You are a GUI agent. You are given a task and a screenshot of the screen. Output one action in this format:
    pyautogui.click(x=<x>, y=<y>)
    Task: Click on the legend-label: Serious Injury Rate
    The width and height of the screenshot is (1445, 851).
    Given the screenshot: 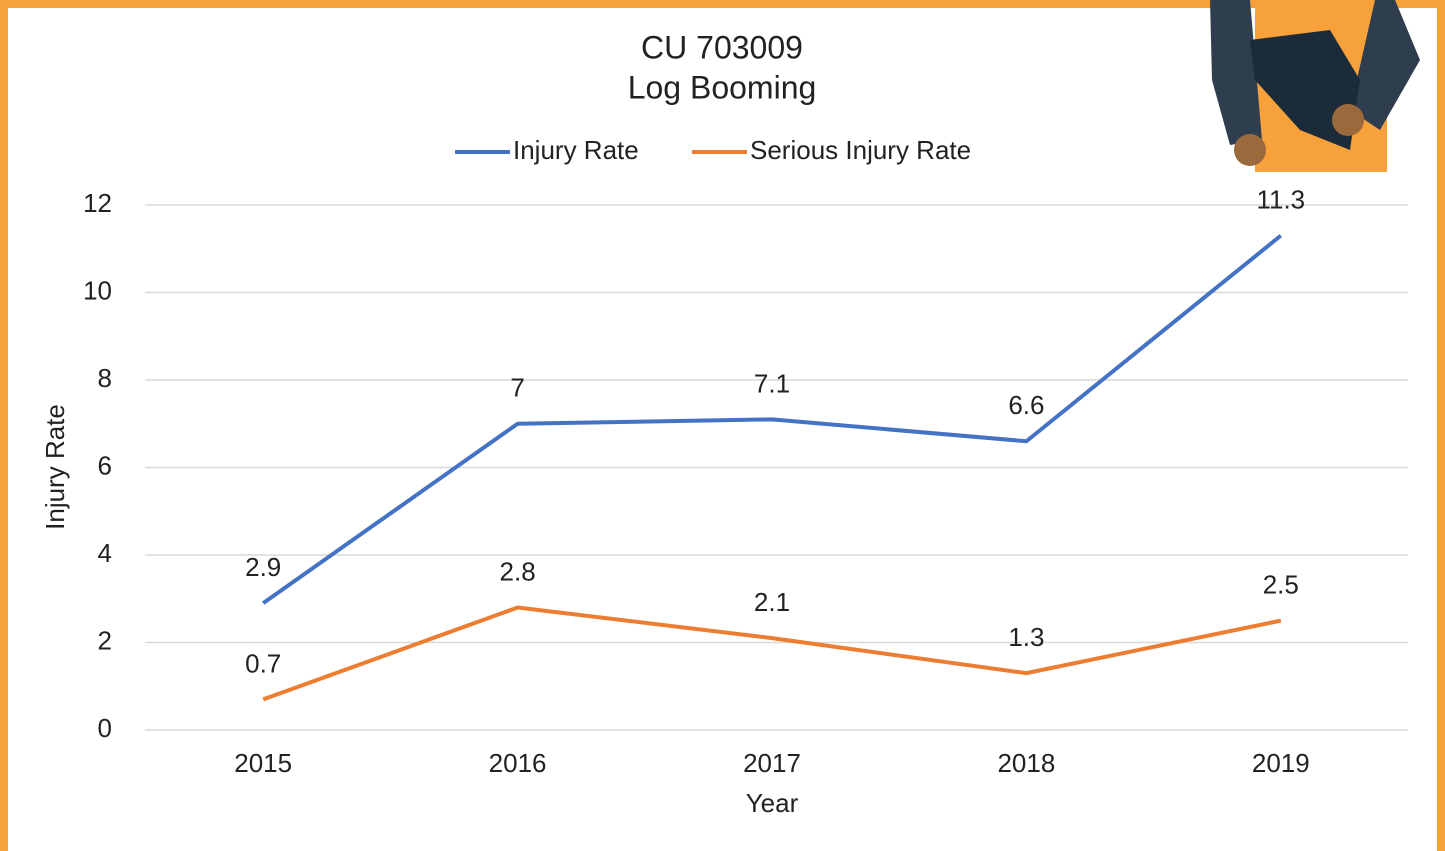 What is the action you would take?
    pyautogui.click(x=860, y=150)
    